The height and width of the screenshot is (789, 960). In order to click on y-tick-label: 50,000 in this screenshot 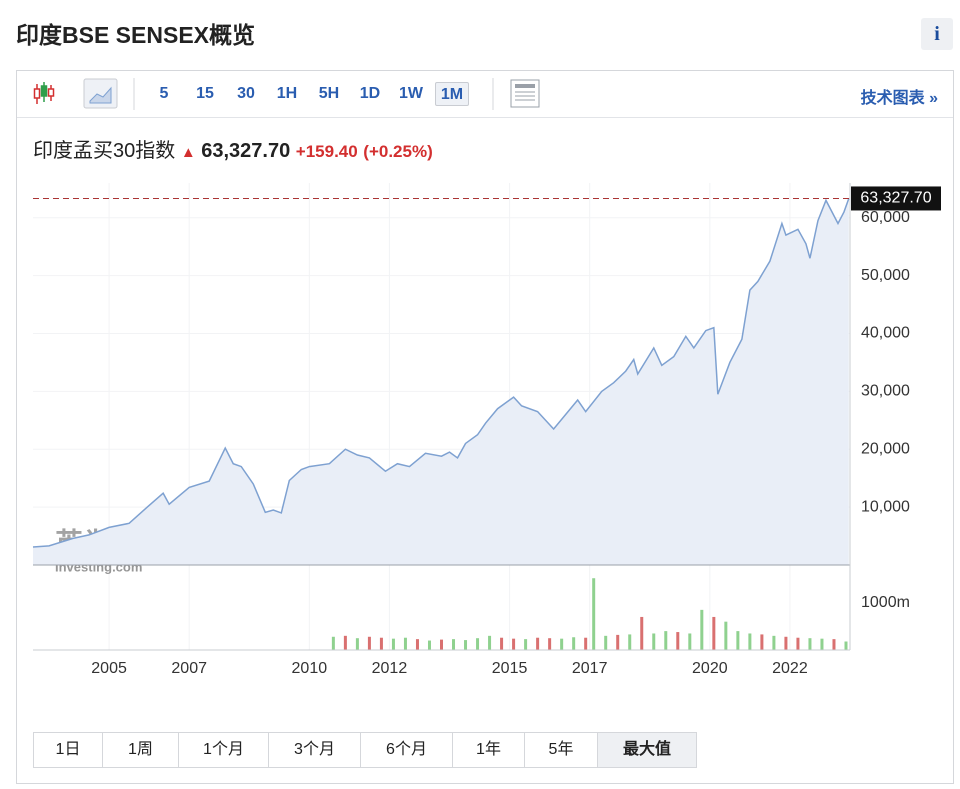, I will do `click(885, 275)`.